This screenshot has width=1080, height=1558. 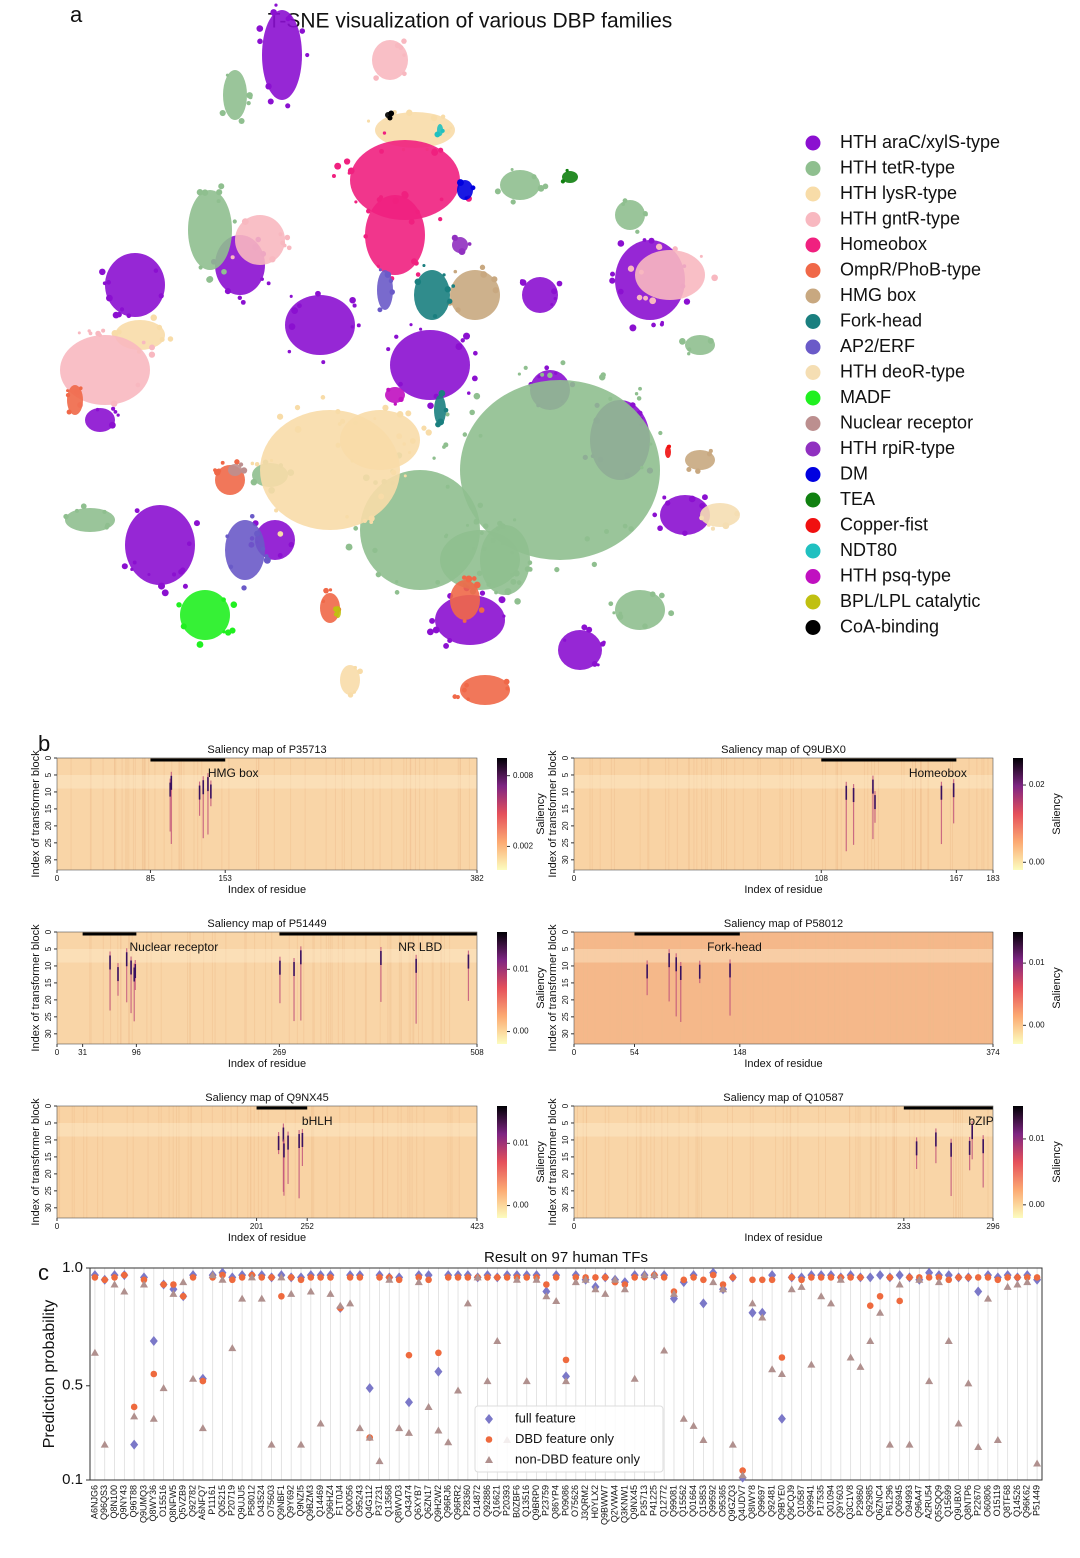 What do you see at coordinates (654, 1500) in the screenshot?
I see `x-tick-label: P41225` at bounding box center [654, 1500].